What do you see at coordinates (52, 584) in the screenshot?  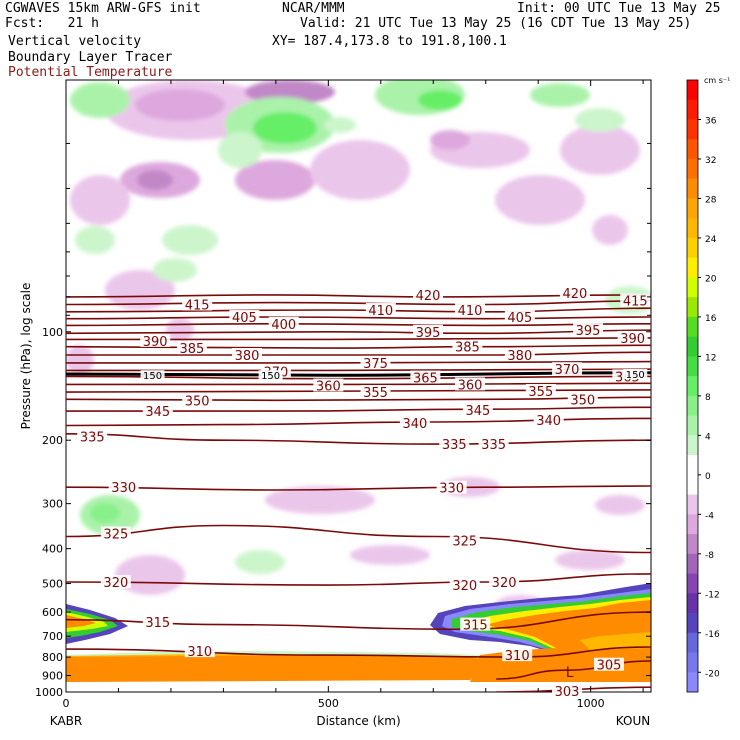 I see `y-tick-label: 500` at bounding box center [52, 584].